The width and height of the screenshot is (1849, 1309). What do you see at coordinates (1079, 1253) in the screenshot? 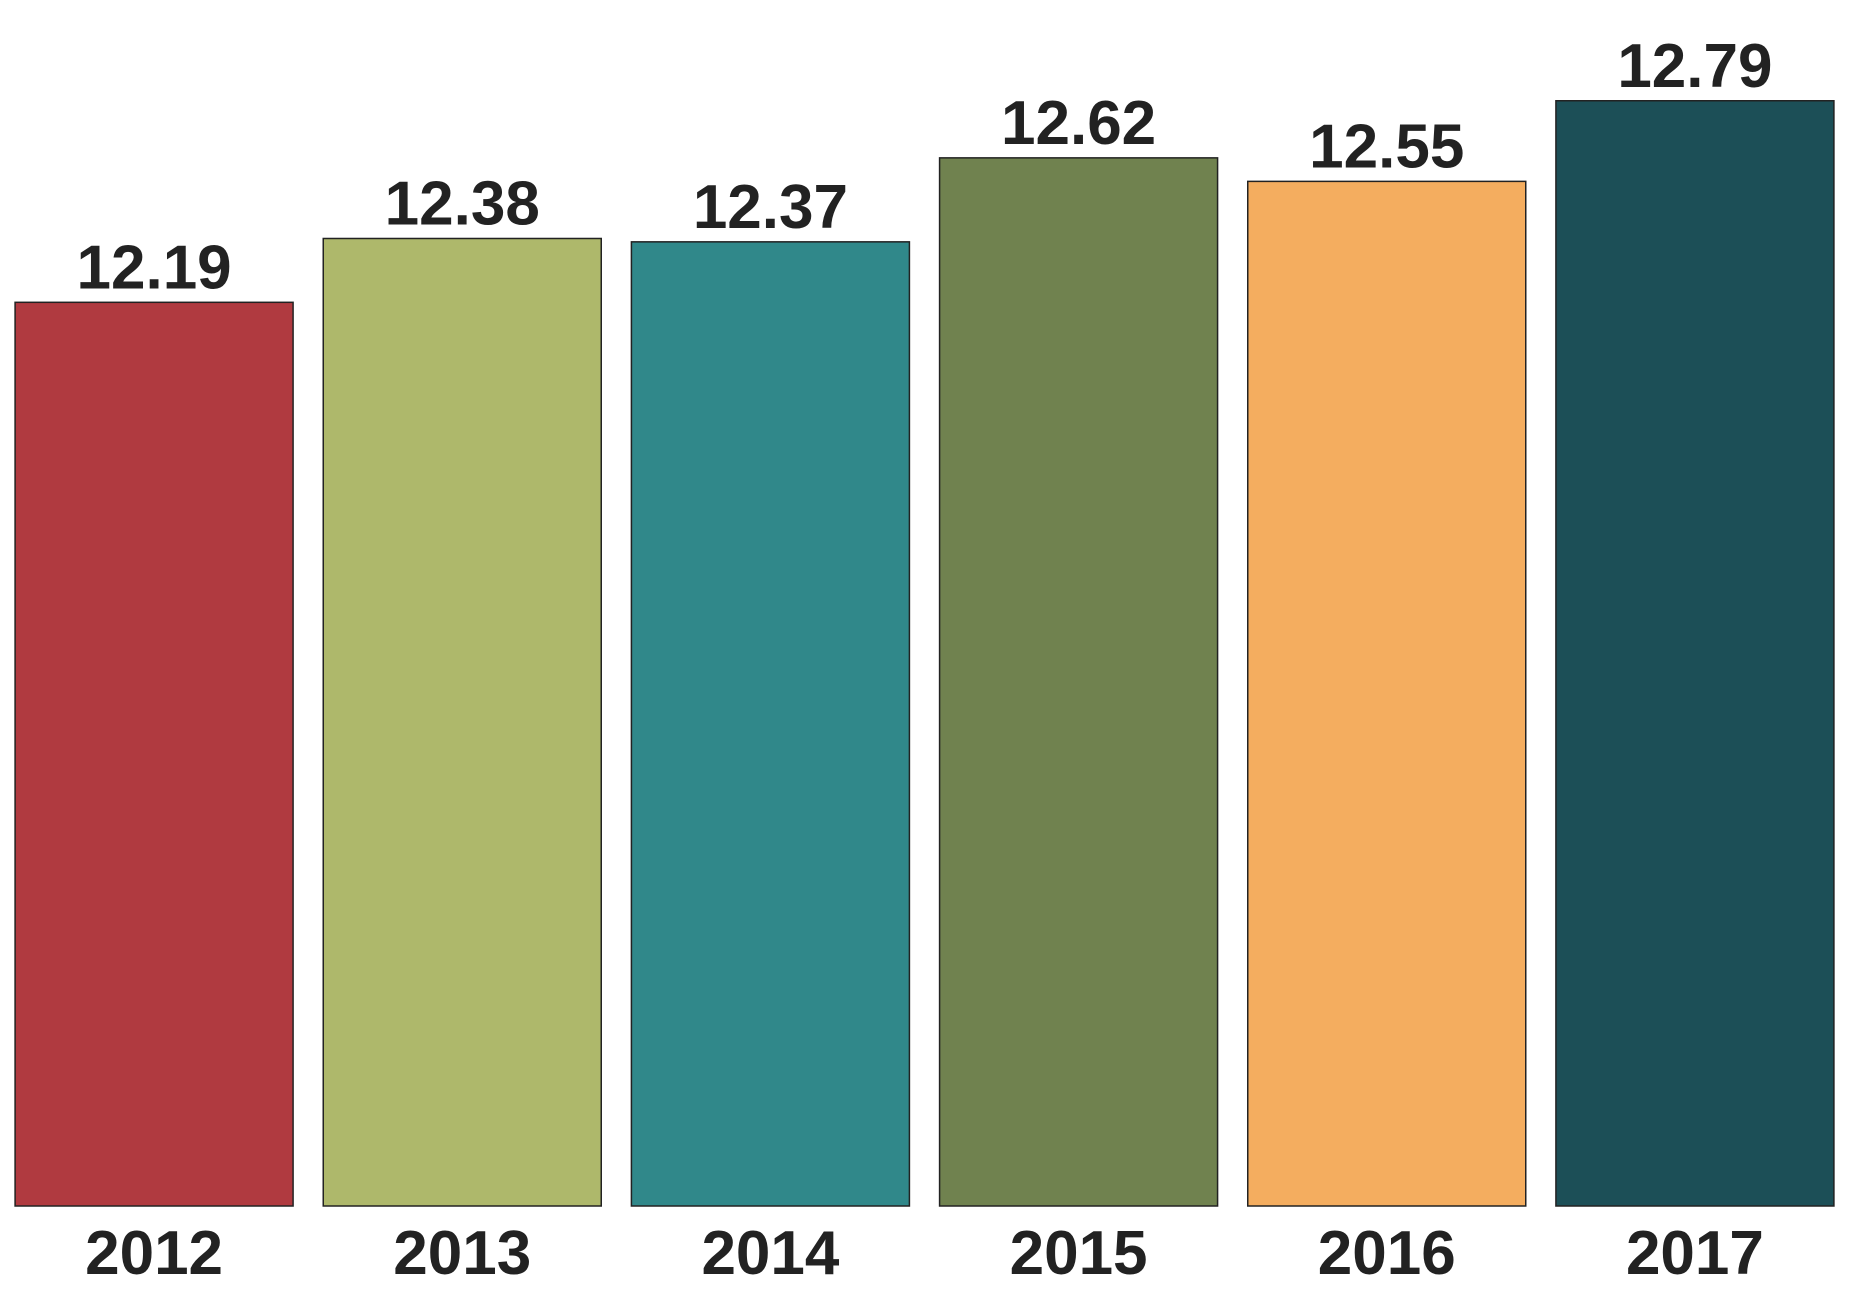
I see `x-tick-label: 2015` at bounding box center [1079, 1253].